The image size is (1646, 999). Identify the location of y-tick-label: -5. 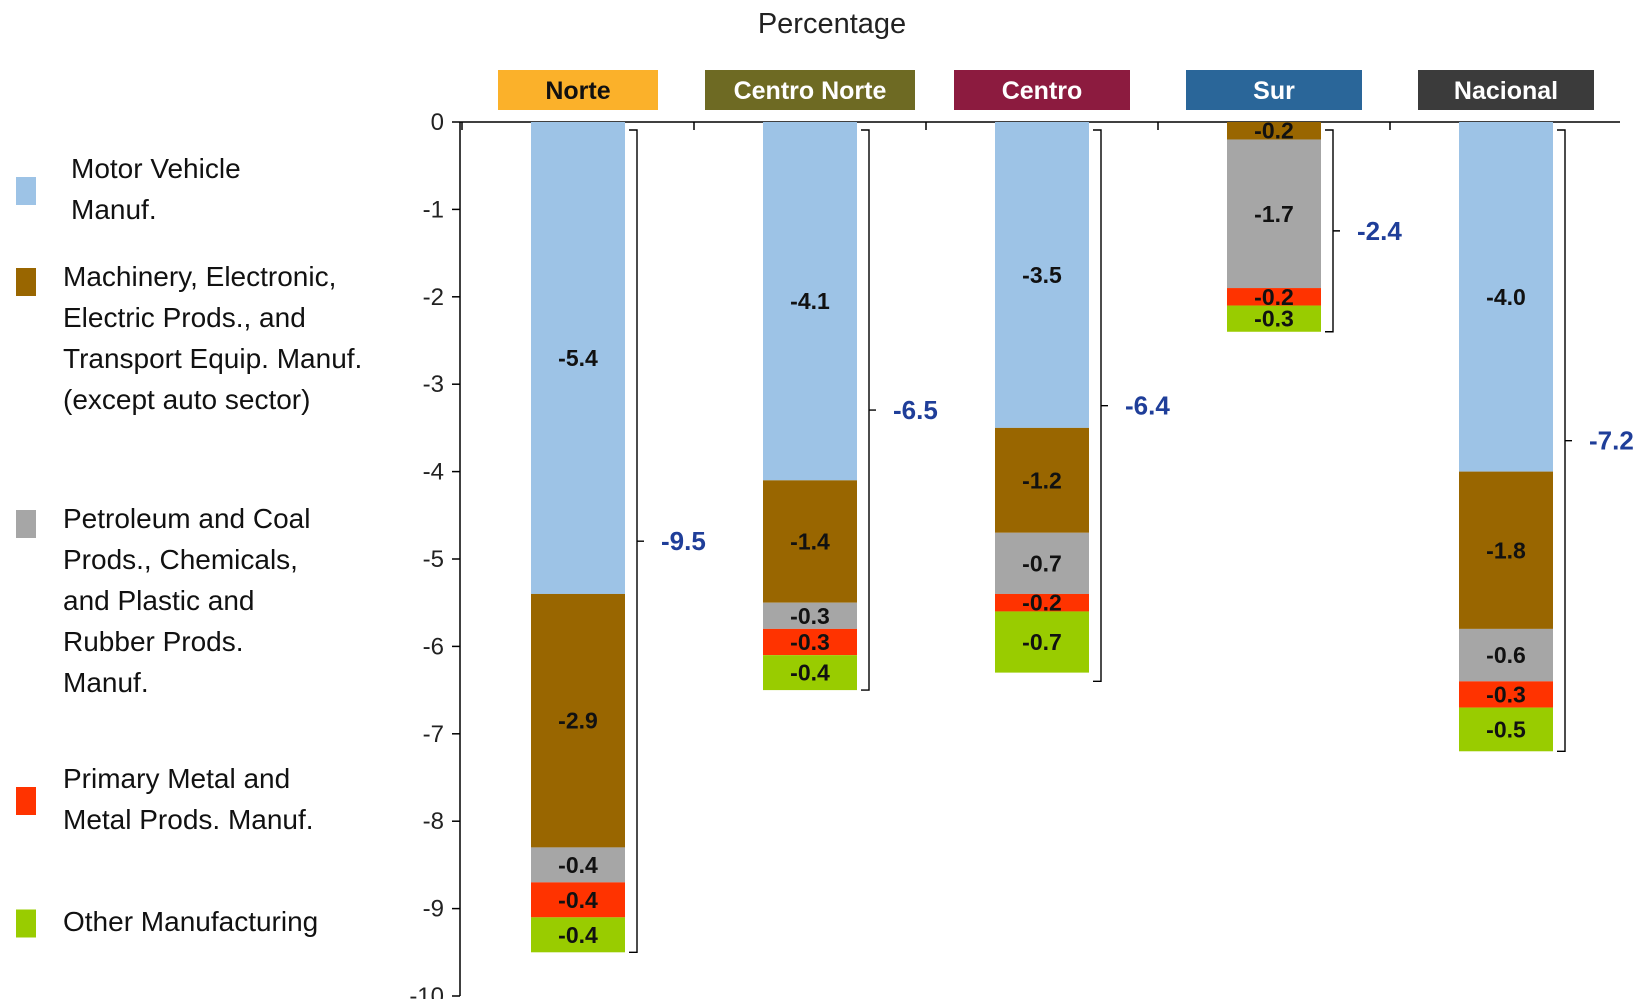
(433, 559).